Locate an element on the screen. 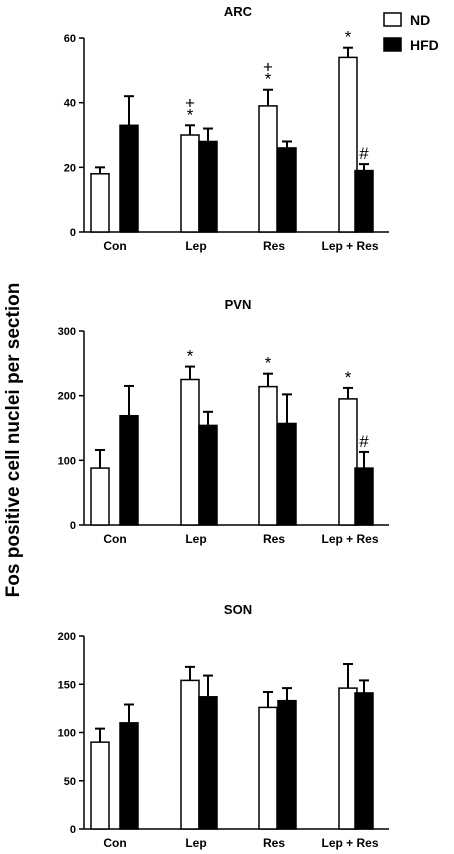 Image resolution: width=454 pixels, height=854 pixels. legend: ND HFD is located at coordinates (411, 32).